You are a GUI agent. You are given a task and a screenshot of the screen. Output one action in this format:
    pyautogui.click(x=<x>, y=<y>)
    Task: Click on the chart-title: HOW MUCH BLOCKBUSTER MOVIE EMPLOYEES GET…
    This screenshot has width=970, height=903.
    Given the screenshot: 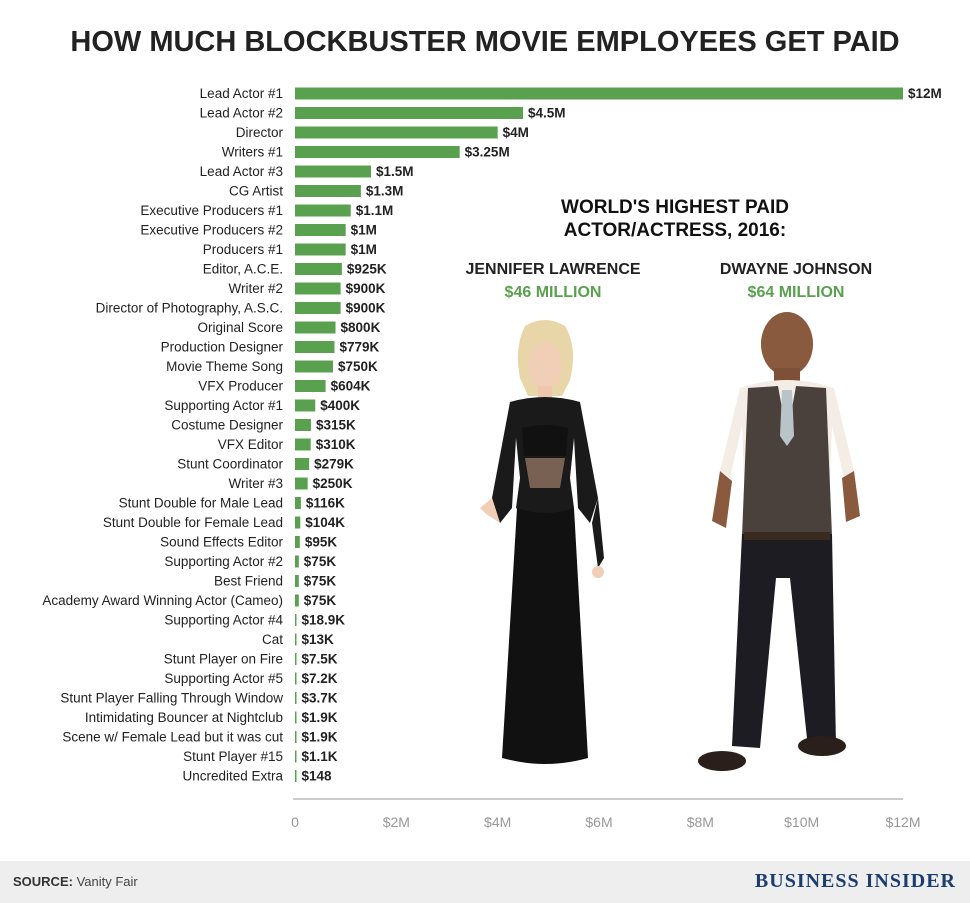 What is the action you would take?
    pyautogui.click(x=485, y=42)
    